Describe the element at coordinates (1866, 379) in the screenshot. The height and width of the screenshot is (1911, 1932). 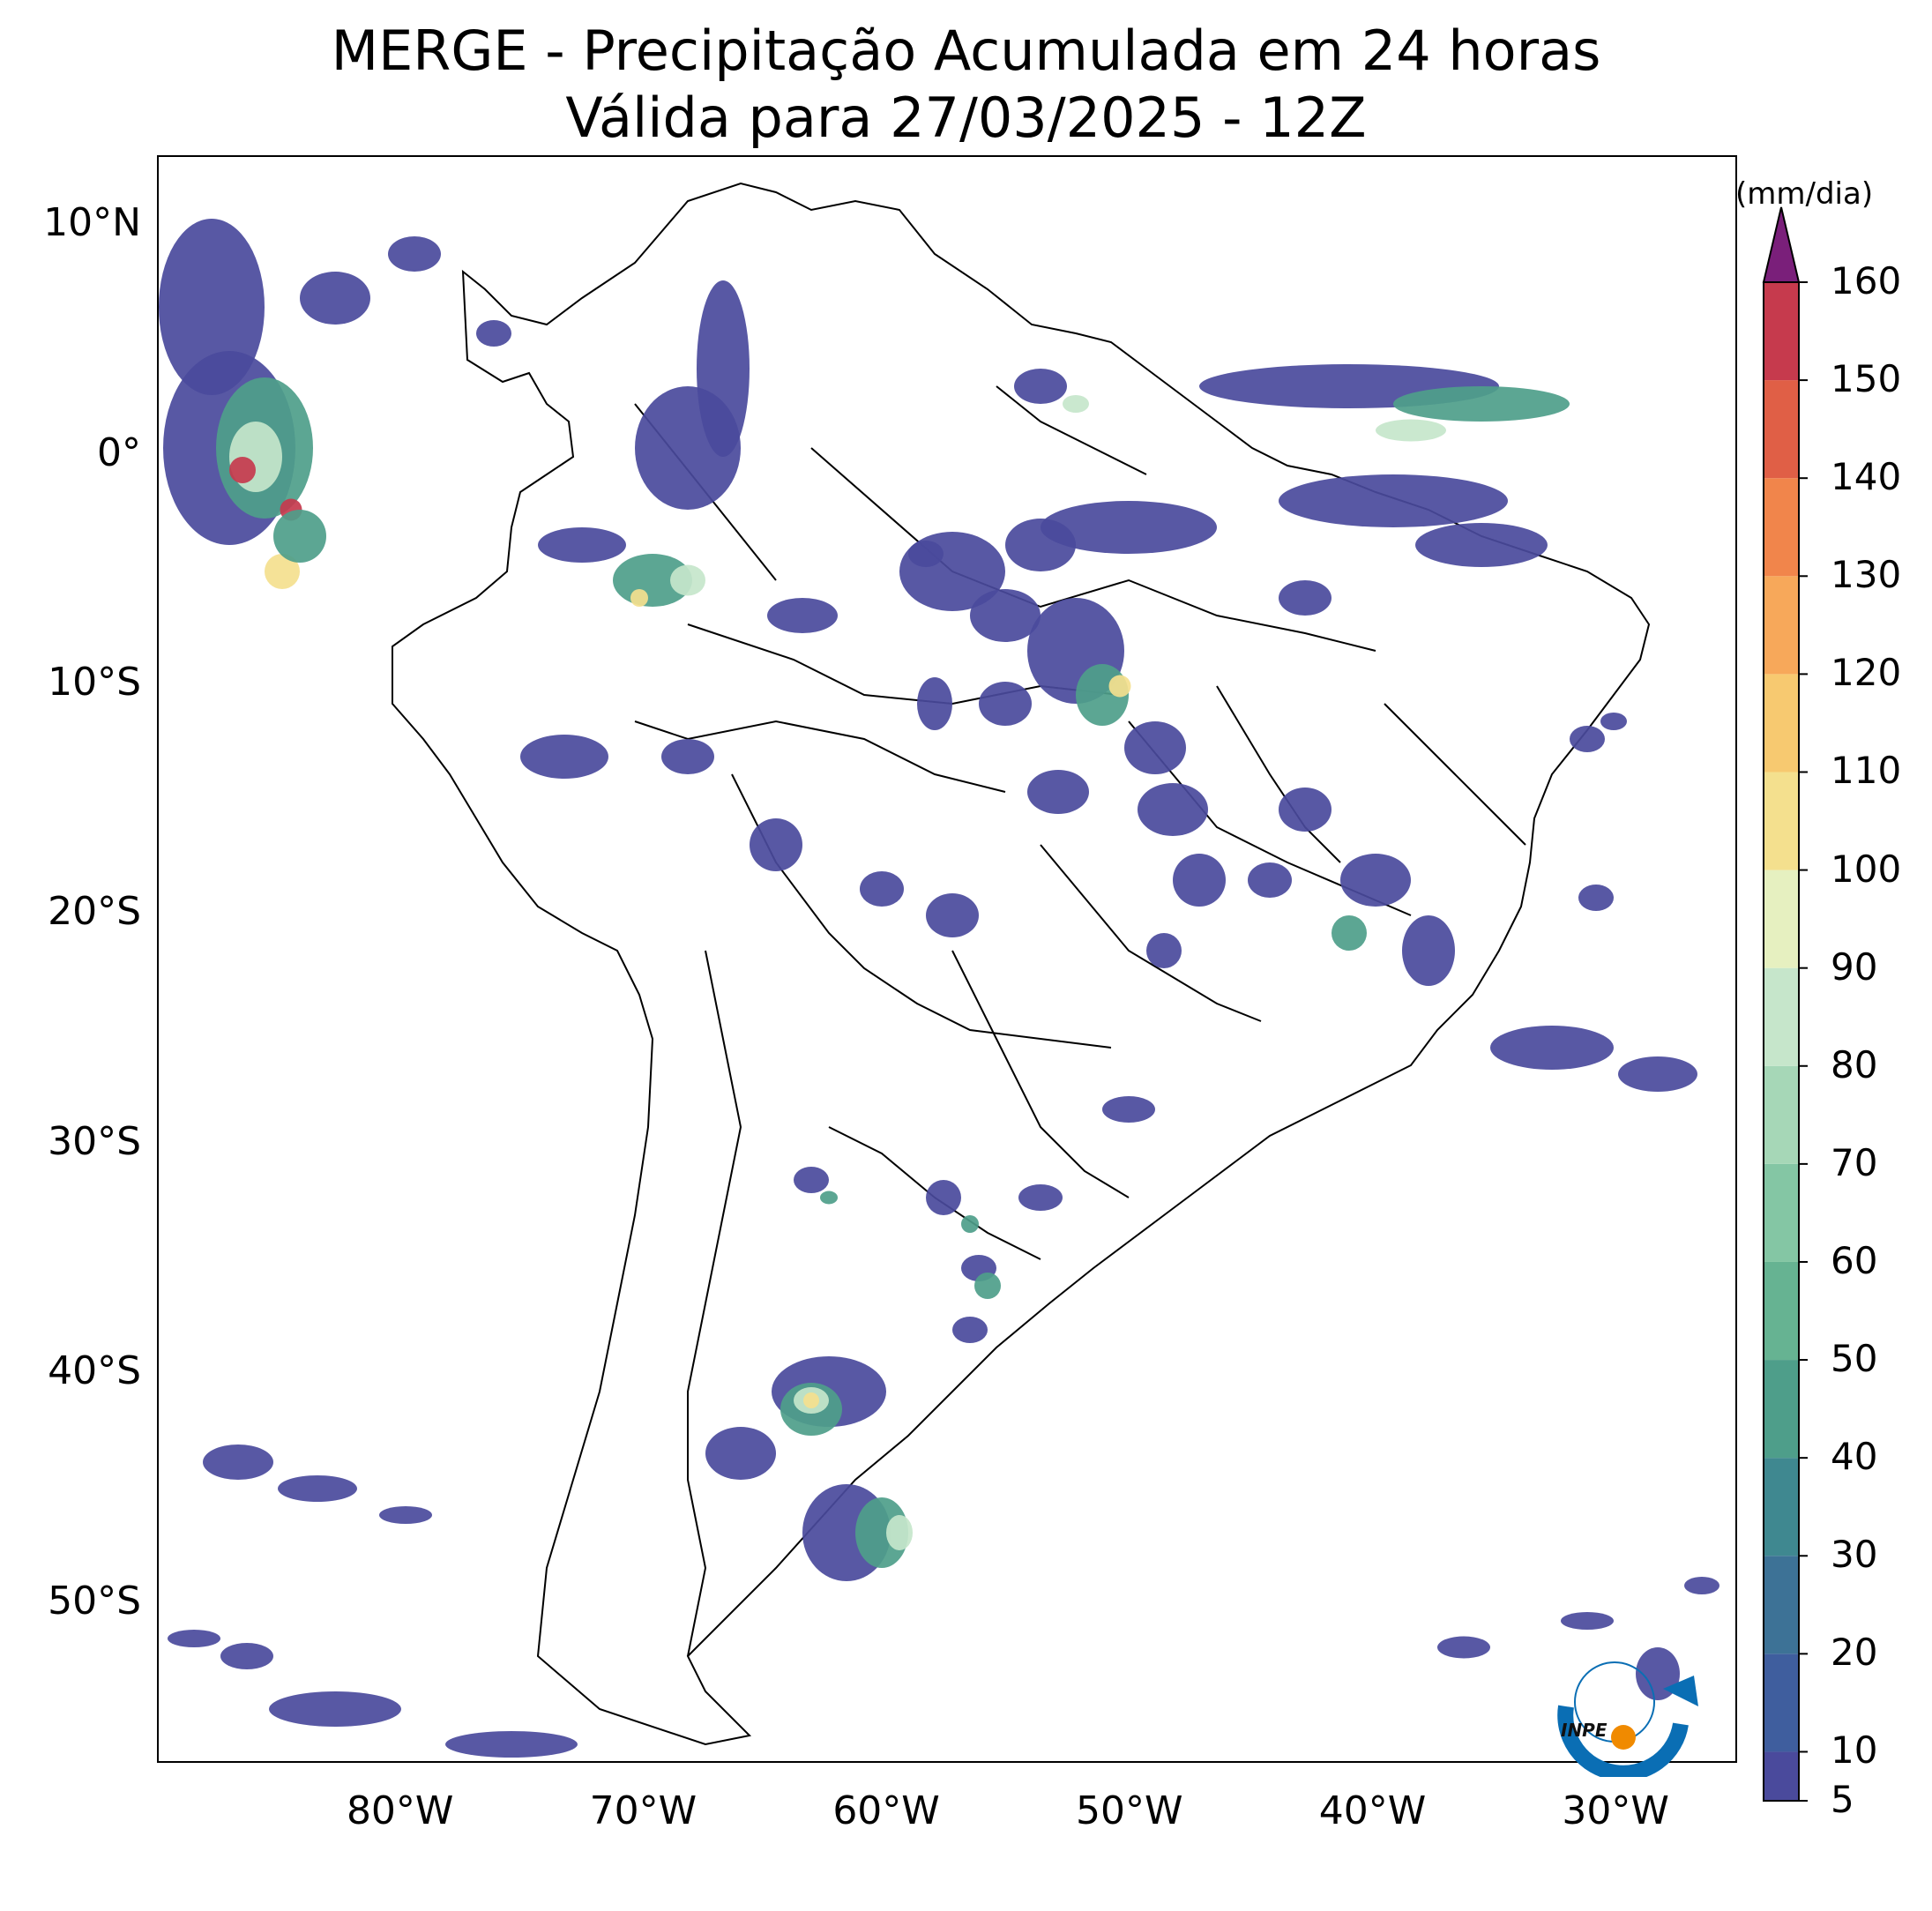
I see `colorbar-tick-label: 150` at that location.